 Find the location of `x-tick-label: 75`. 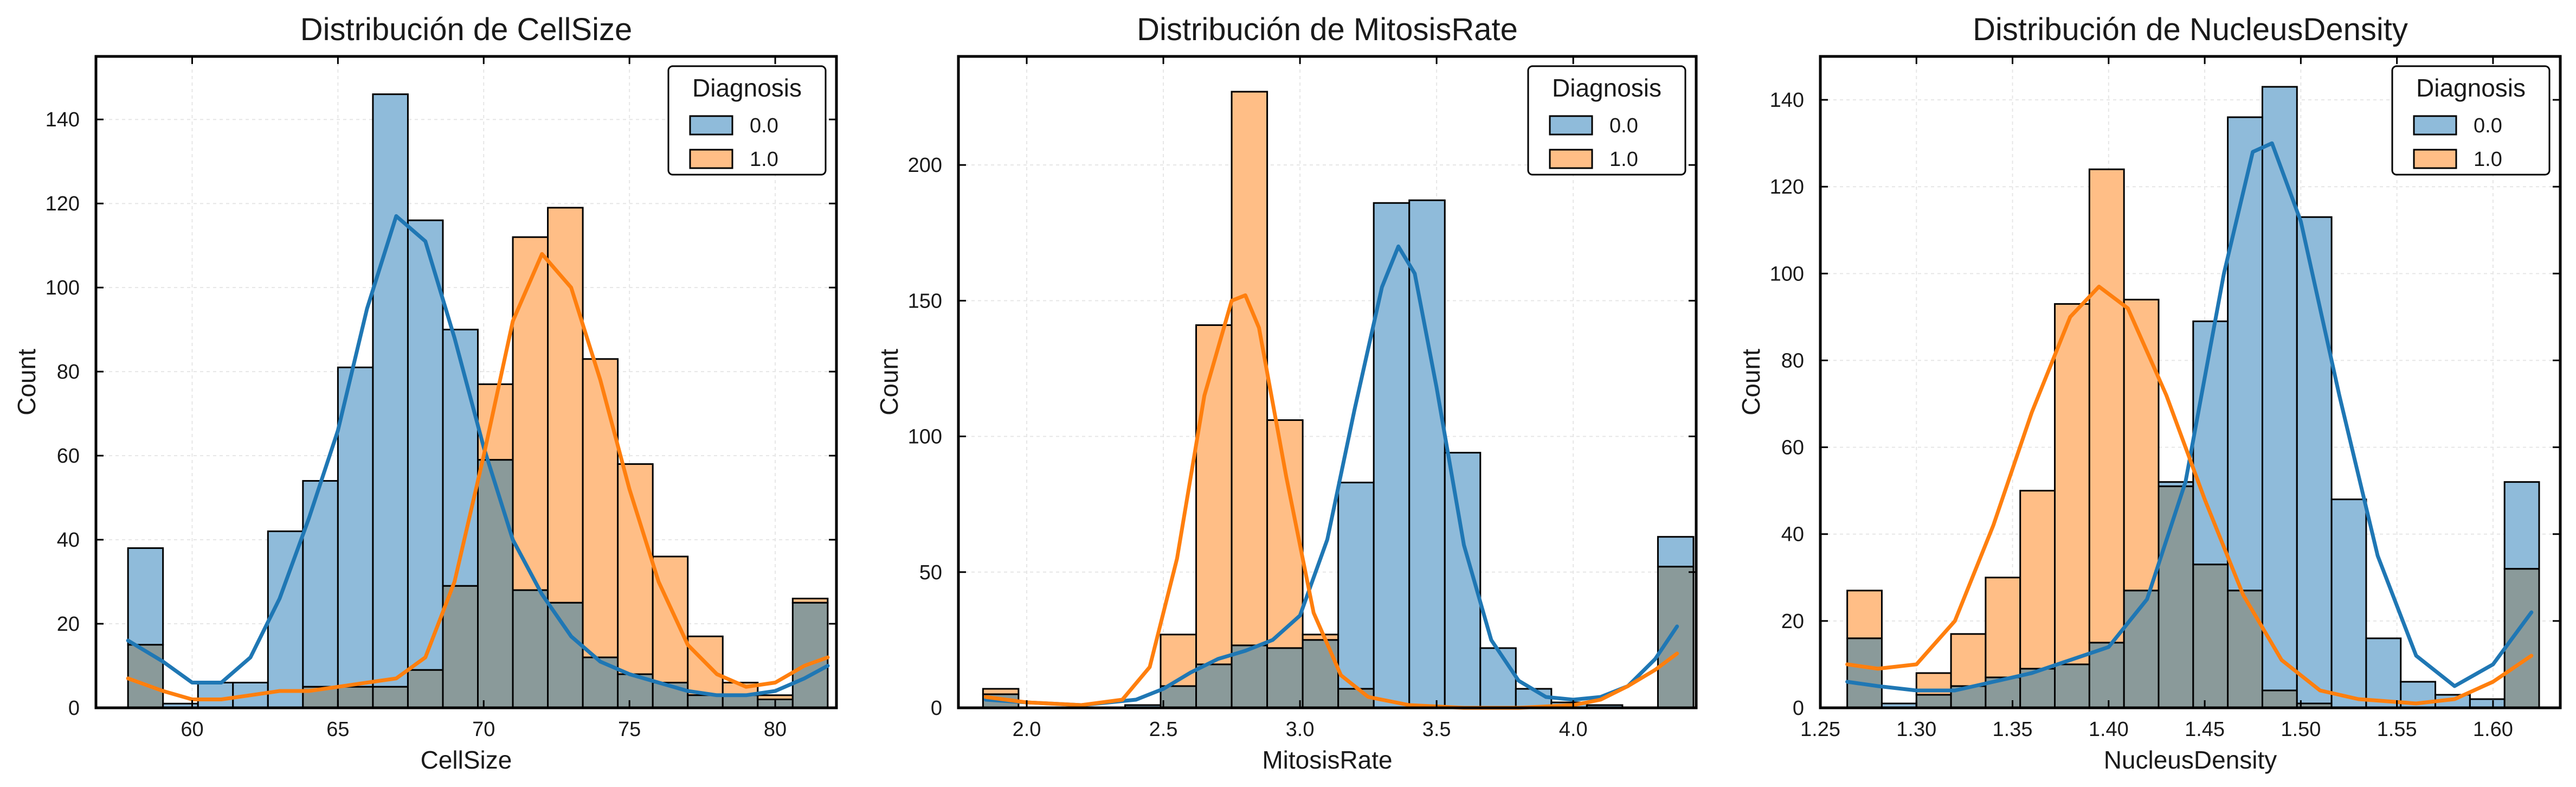

x-tick-label: 75 is located at coordinates (629, 729).